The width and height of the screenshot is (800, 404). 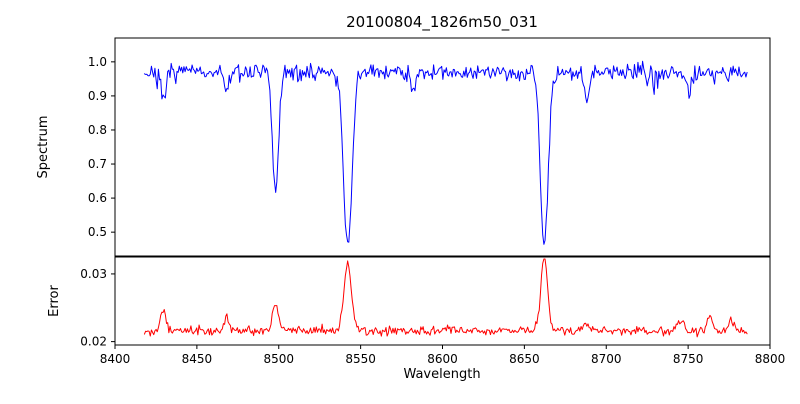 I want to click on y-tick-label: 0.03, so click(x=93, y=274).